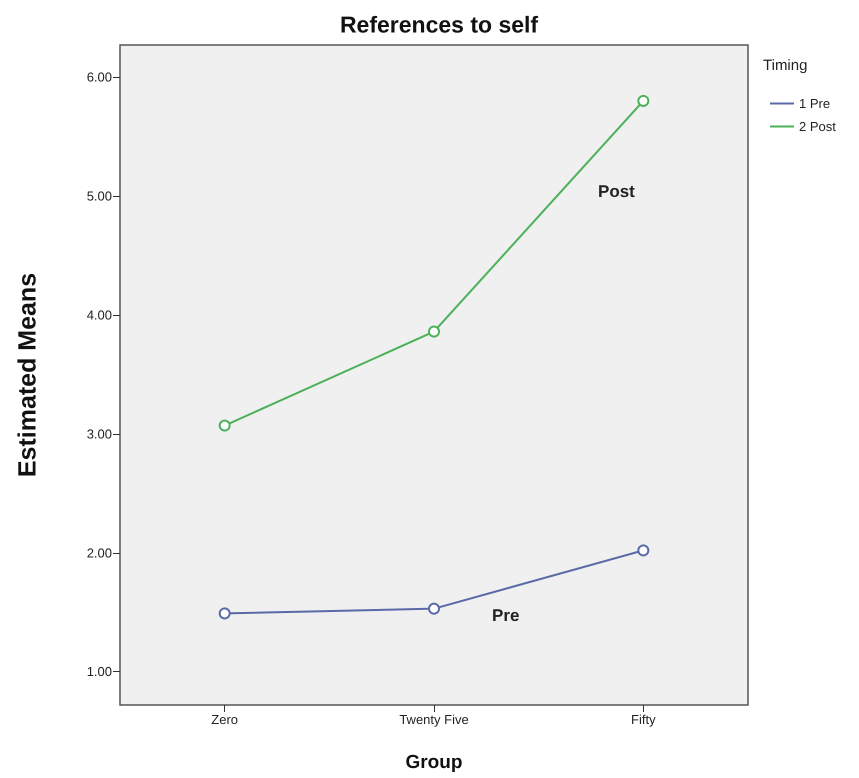 This screenshot has height=778, width=859. I want to click on legend-label: 1 Pre, so click(814, 103).